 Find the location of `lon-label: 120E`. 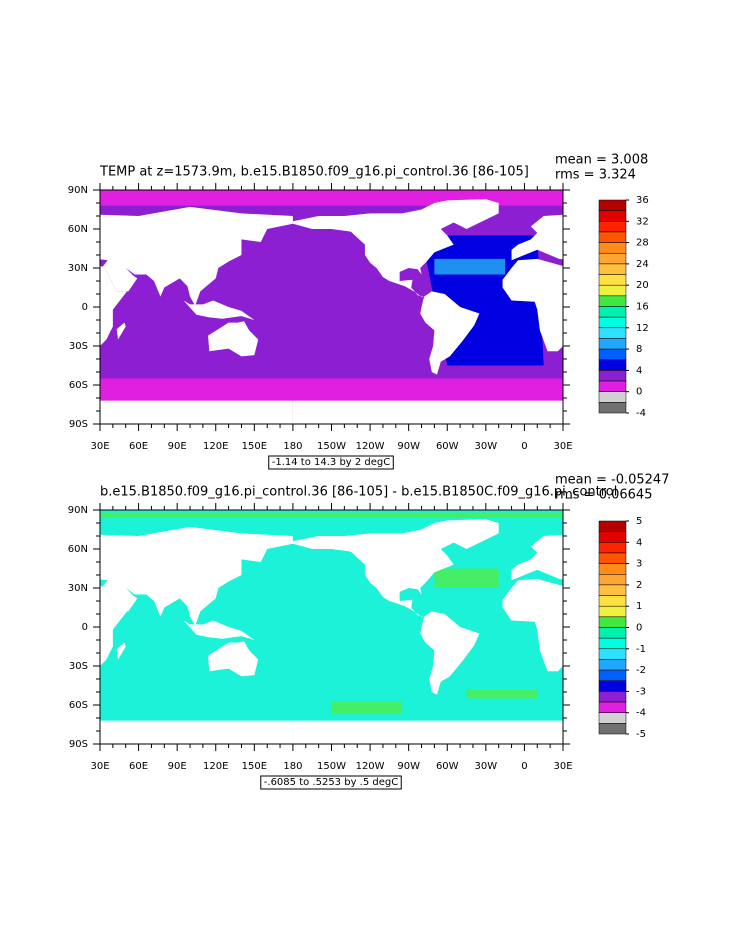

lon-label: 120E is located at coordinates (215, 446).